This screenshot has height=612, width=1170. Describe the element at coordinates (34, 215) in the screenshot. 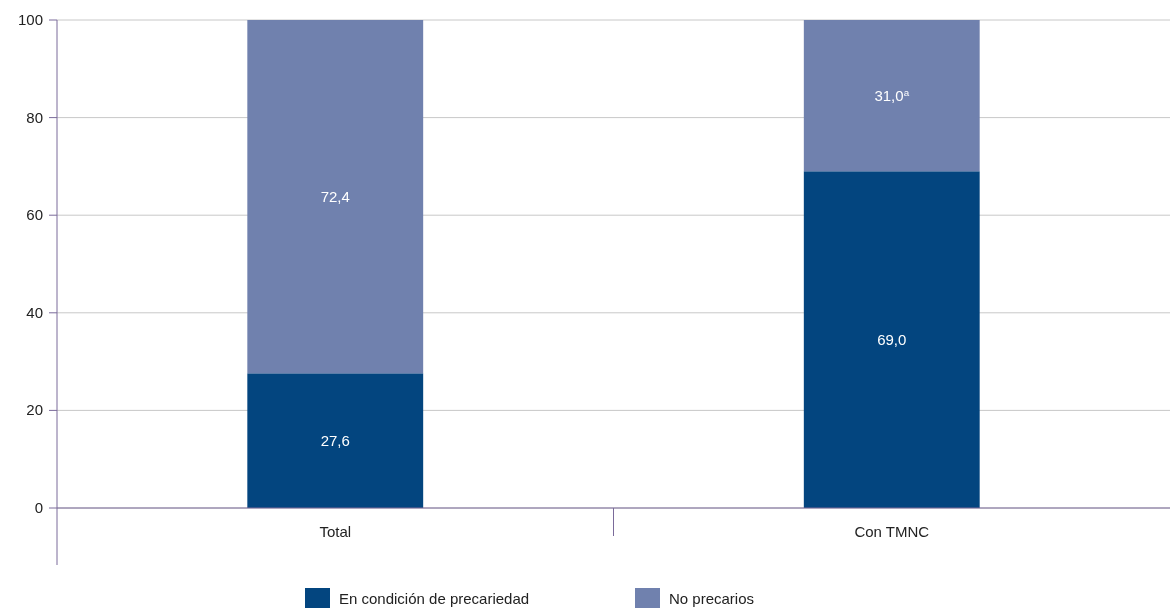

I see `y-tick-label: 60` at that location.